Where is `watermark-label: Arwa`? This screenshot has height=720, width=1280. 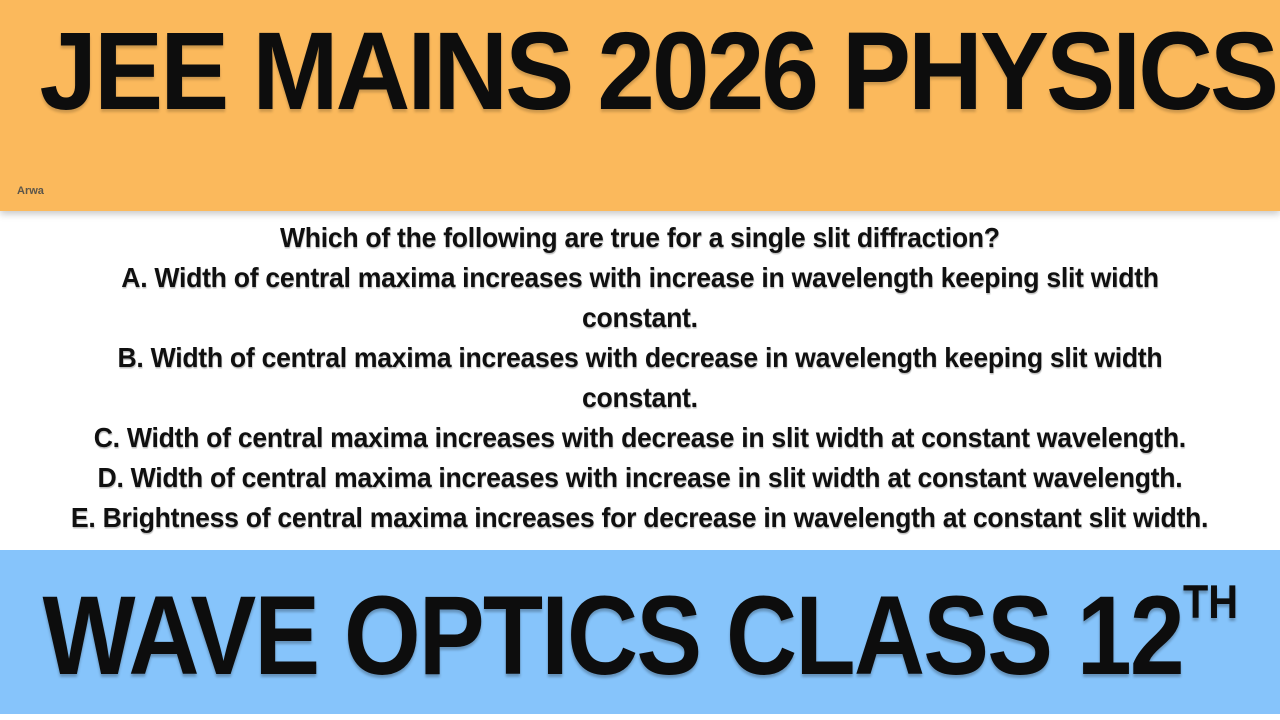 watermark-label: Arwa is located at coordinates (30, 191).